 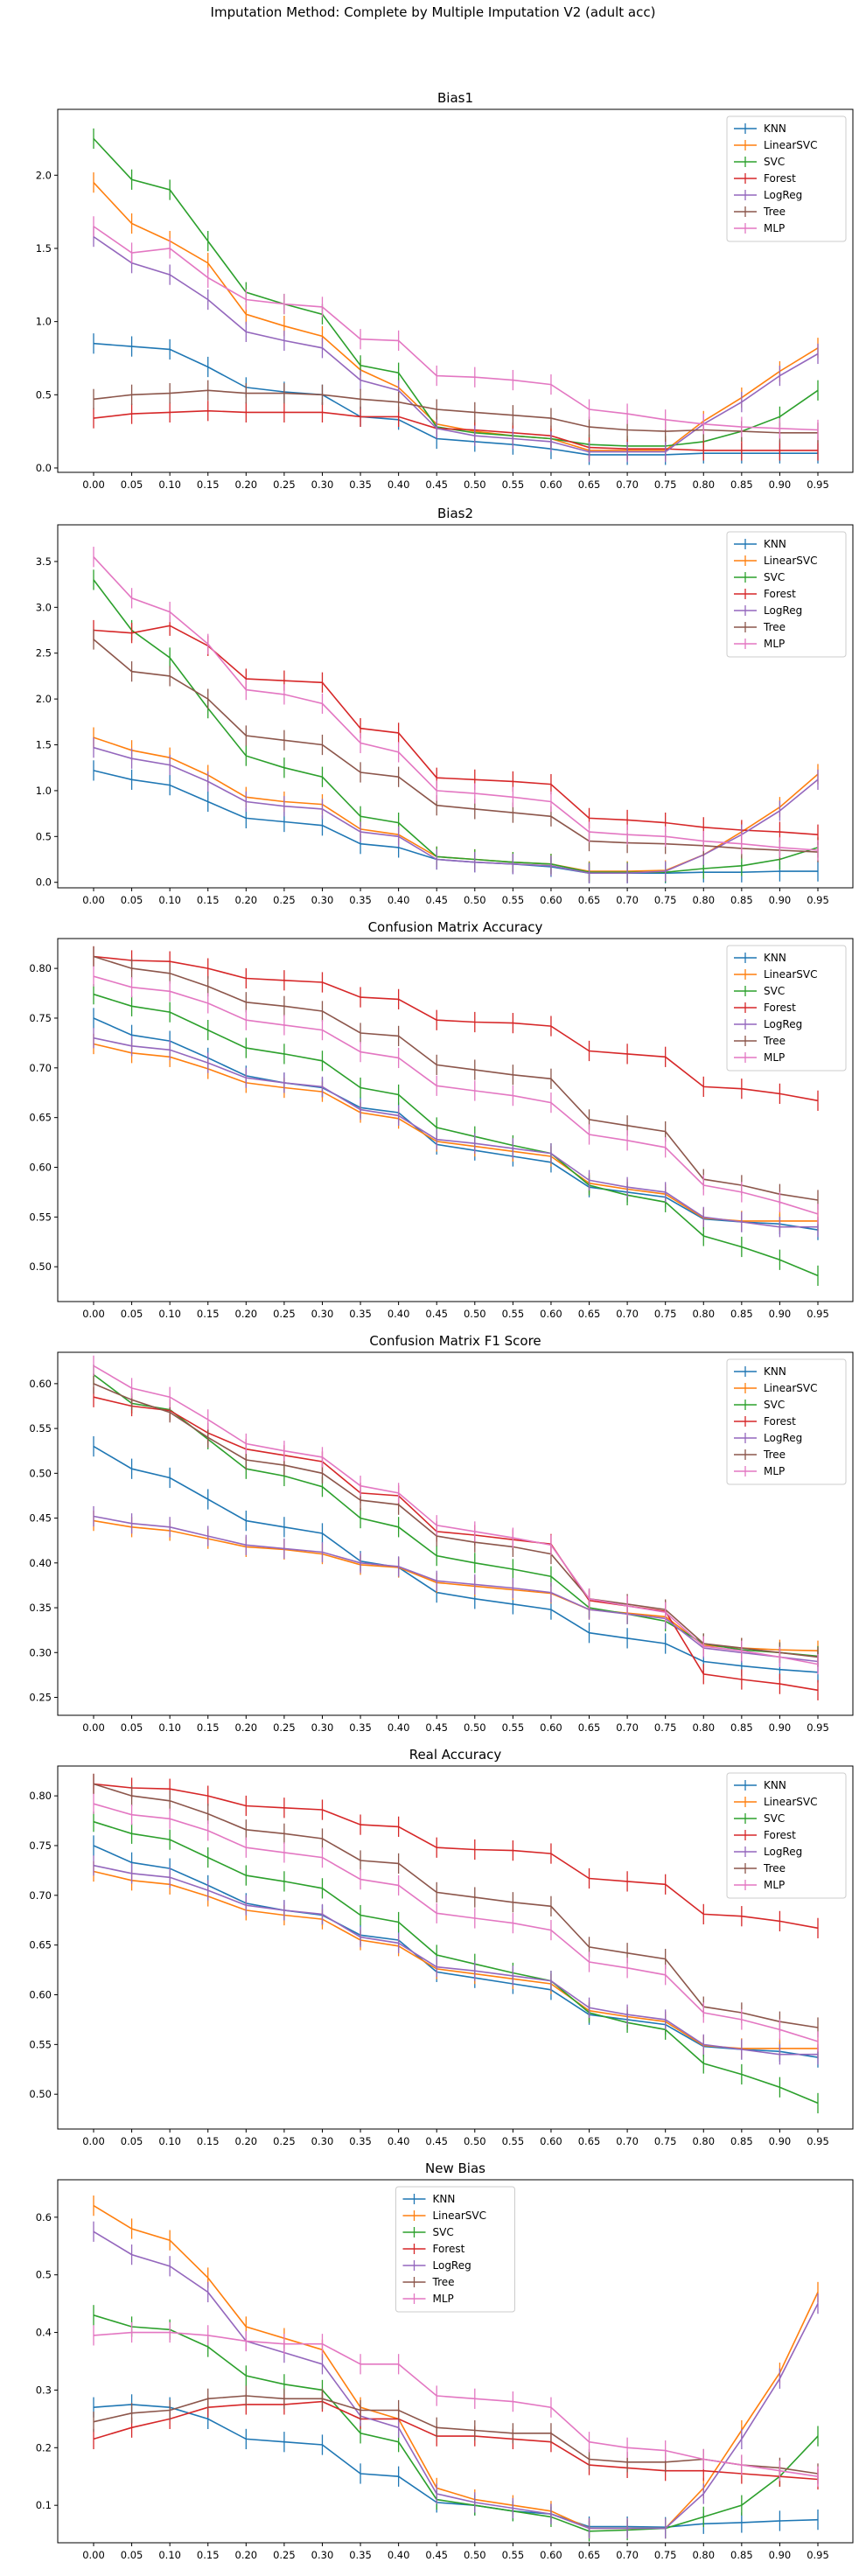 I want to click on y-tick-label: 0.60, so click(x=40, y=1995).